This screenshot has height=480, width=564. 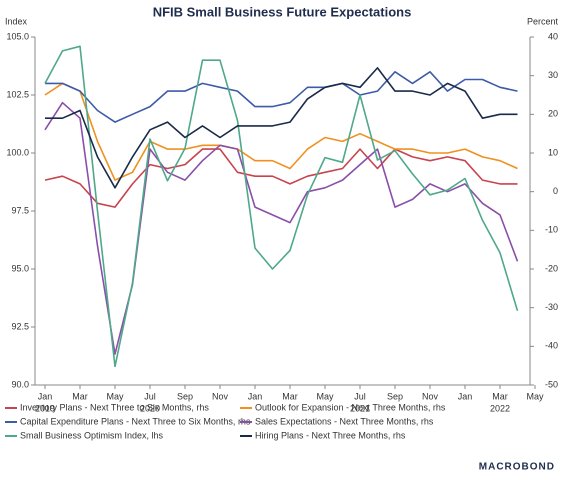 What do you see at coordinates (150, 408) in the screenshot?
I see `x-year-label: 2020` at bounding box center [150, 408].